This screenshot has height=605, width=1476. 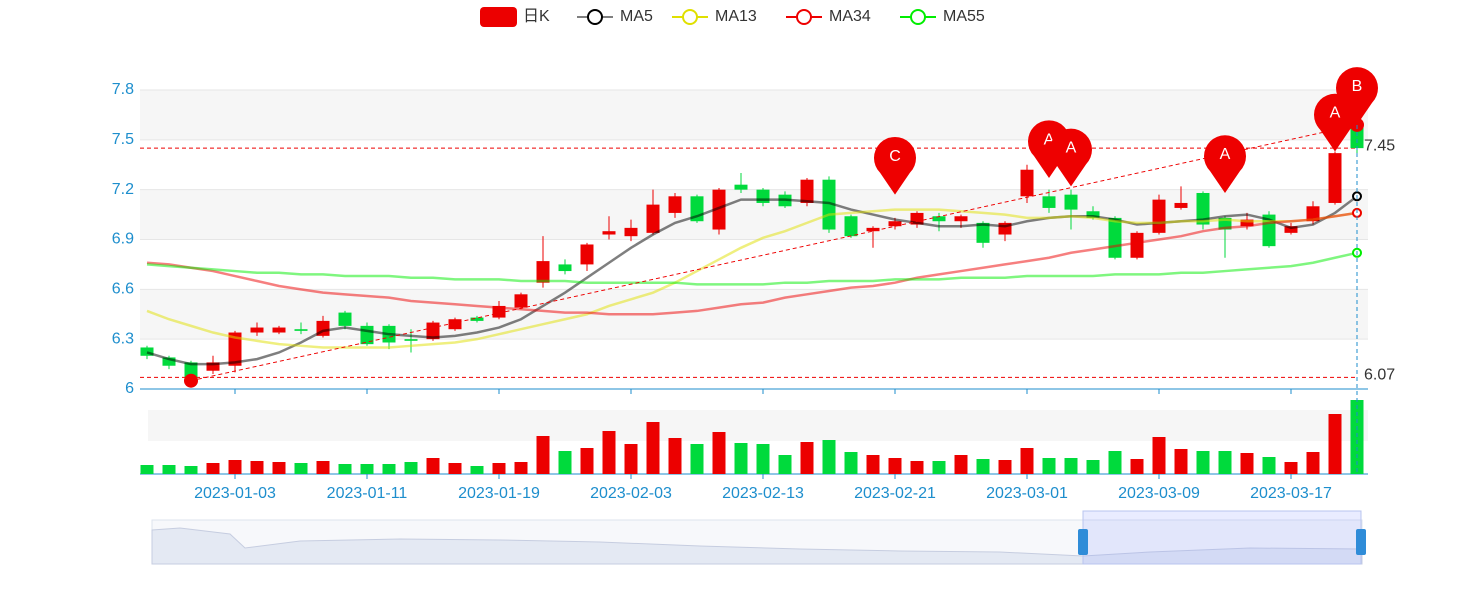 What do you see at coordinates (1291, 493) in the screenshot?
I see `x-tick-label: 2023-03-17` at bounding box center [1291, 493].